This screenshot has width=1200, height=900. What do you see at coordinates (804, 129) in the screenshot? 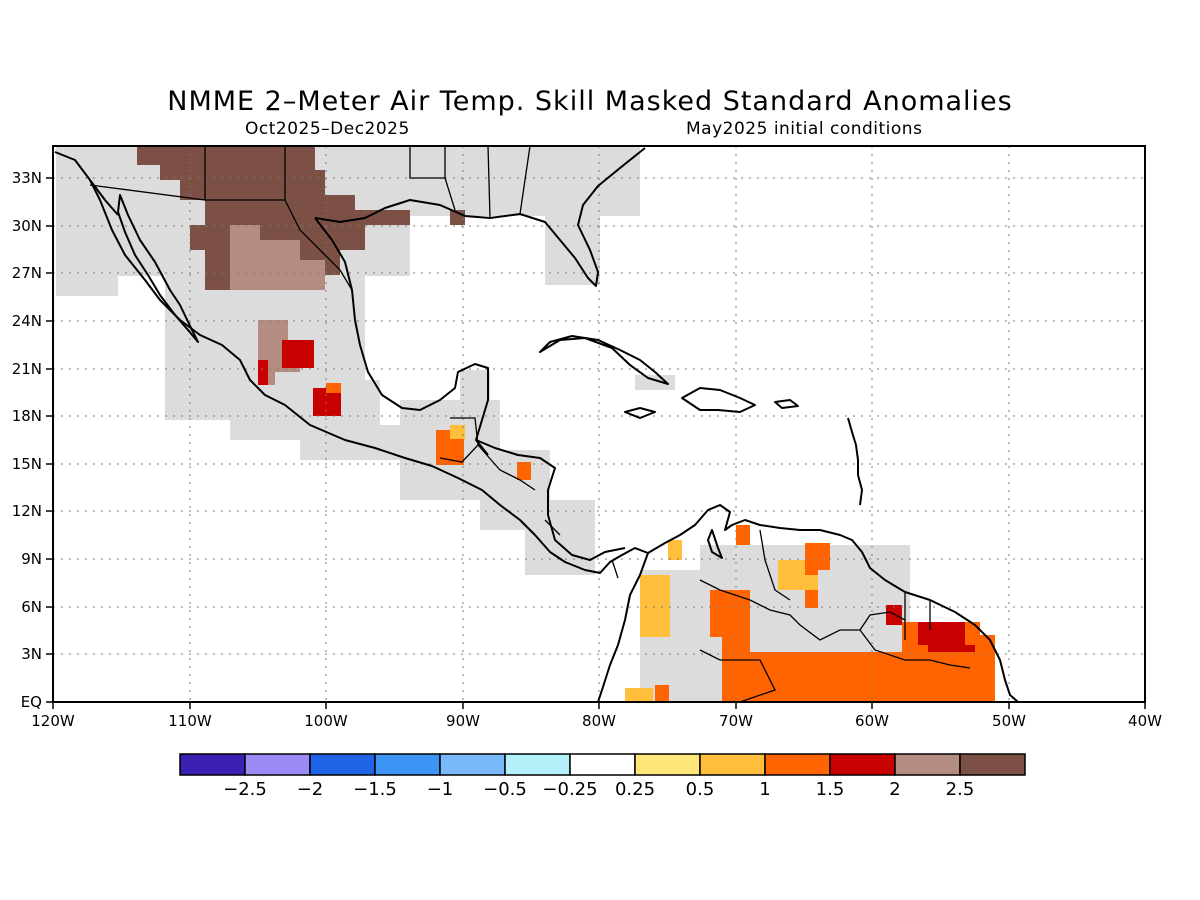
I see `initial-conditions: May2025 initial conditions` at bounding box center [804, 129].